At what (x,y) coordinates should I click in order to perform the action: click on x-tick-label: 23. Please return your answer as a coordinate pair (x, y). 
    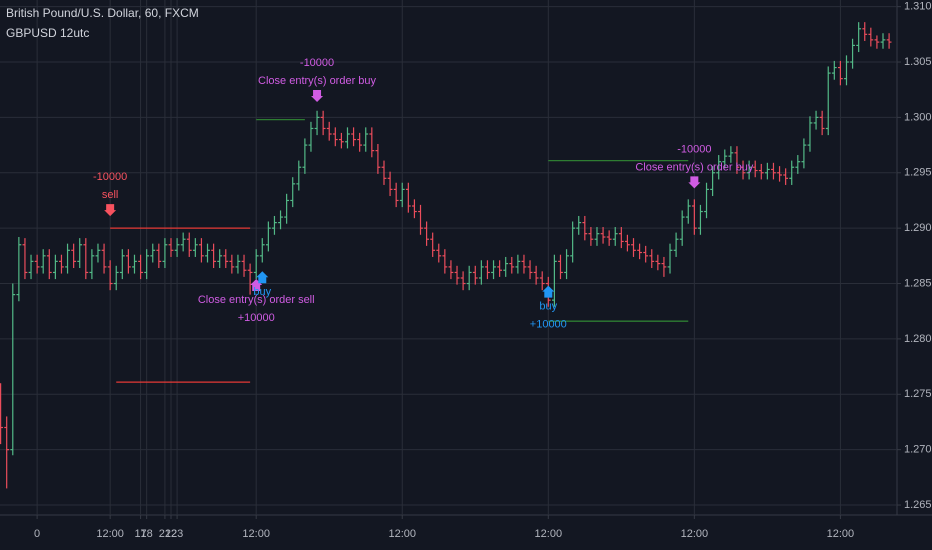
    Looking at the image, I should click on (177, 534).